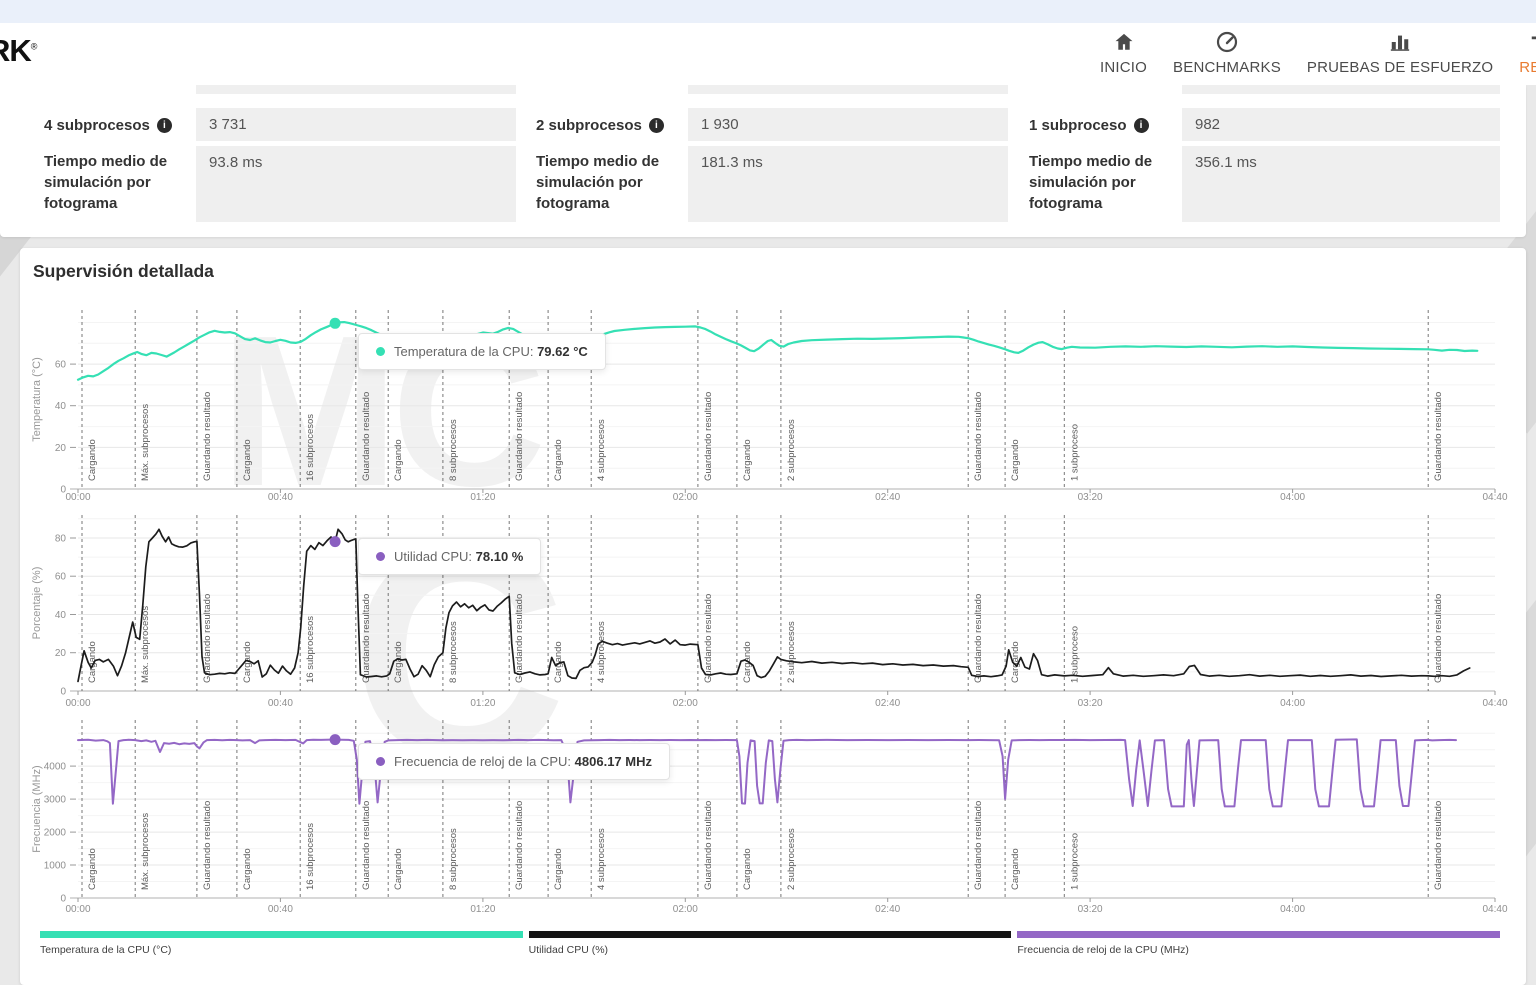 This screenshot has height=985, width=1536. I want to click on score-value: 3 731, so click(356, 124).